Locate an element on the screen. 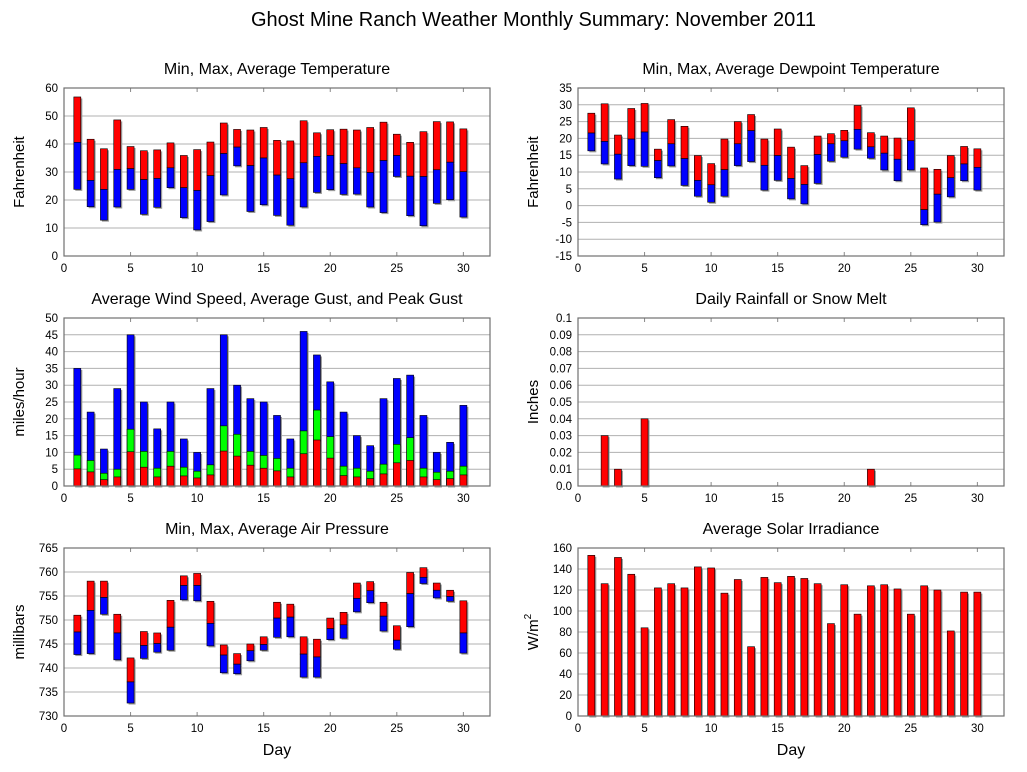  y-axis-label-superscript: 2 is located at coordinates (528, 616).